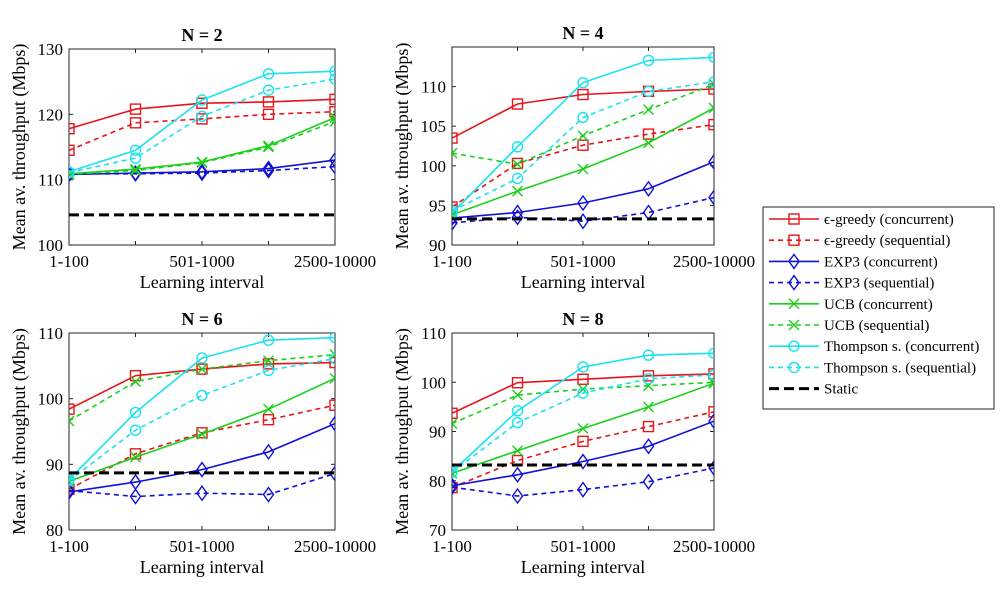 This screenshot has height=600, width=1004. Describe the element at coordinates (851, 305) in the screenshot. I see `legend-item: UCB (concurrent)` at that location.